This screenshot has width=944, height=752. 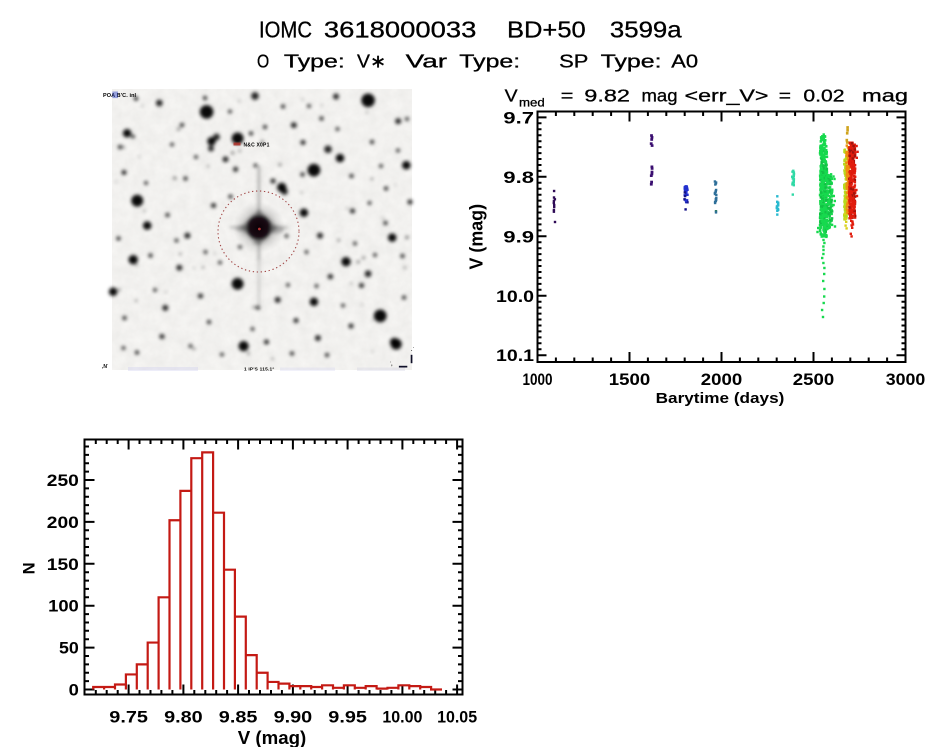 What do you see at coordinates (426, 61) in the screenshot?
I see `svg-text: Var` at bounding box center [426, 61].